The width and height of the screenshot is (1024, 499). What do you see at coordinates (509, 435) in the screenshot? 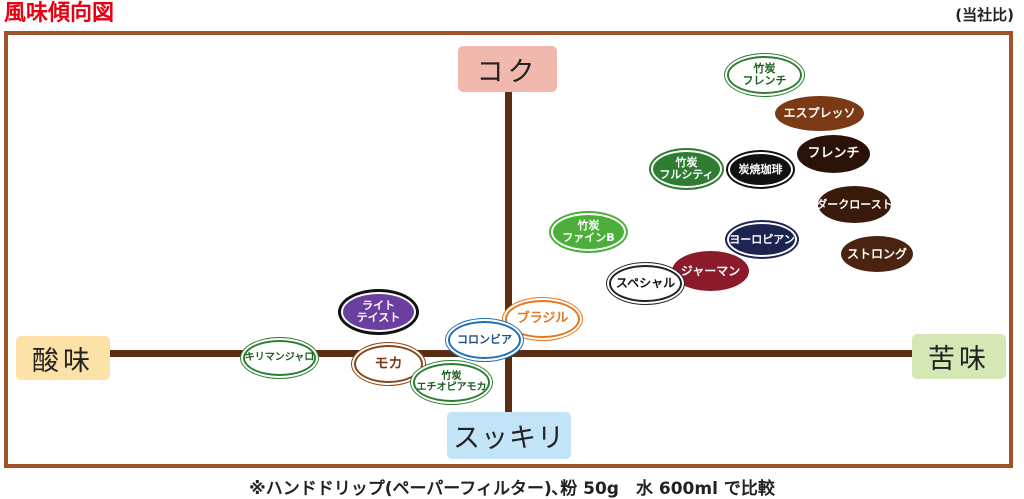
I see `axis-label-clean: スッキリ` at bounding box center [509, 435].